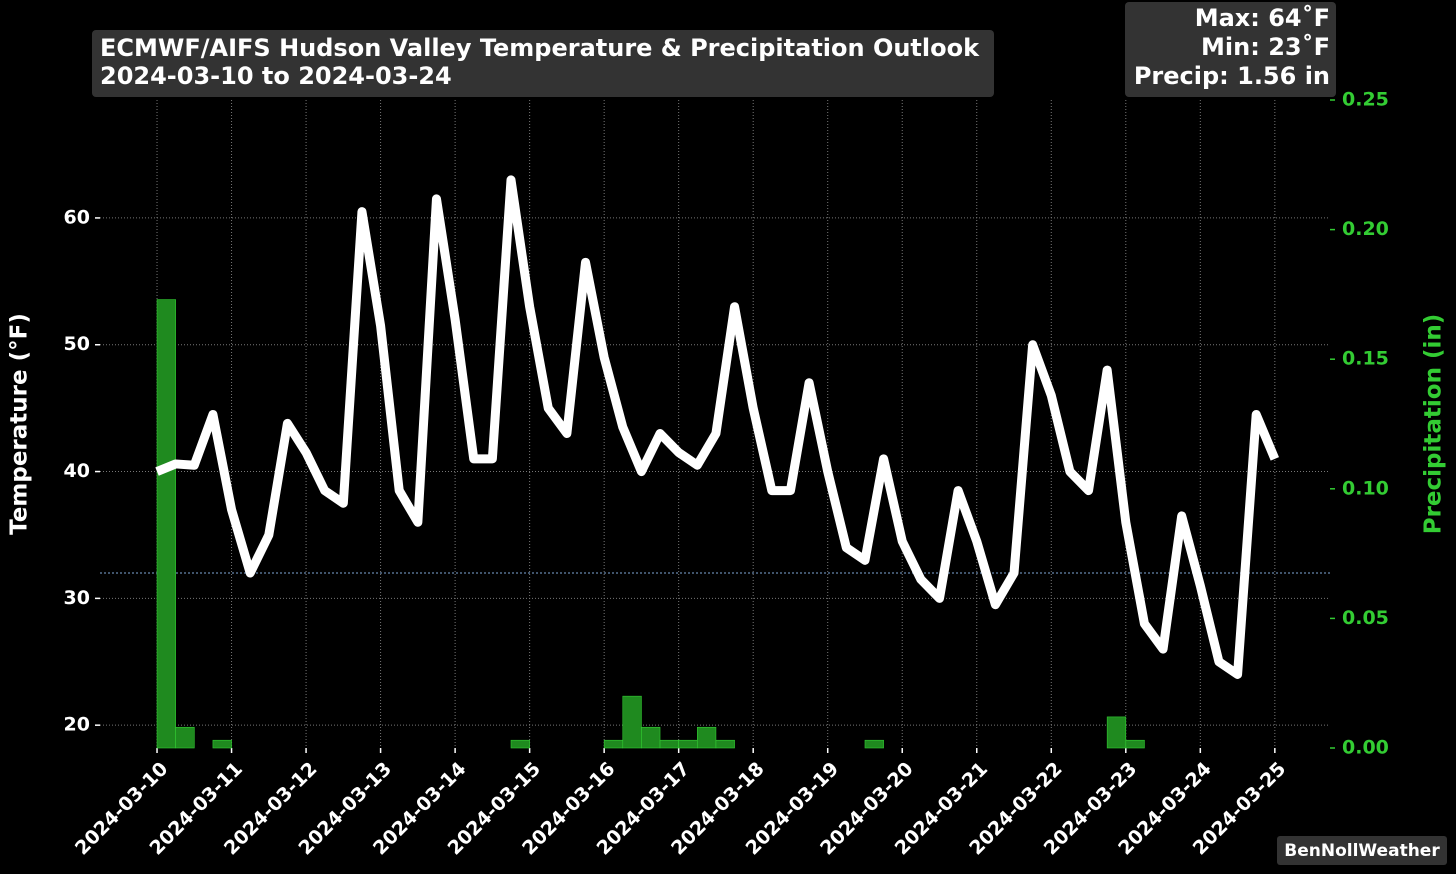 The height and width of the screenshot is (874, 1456). I want to click on y2-axis-label: Precipitation (in), so click(1434, 424).